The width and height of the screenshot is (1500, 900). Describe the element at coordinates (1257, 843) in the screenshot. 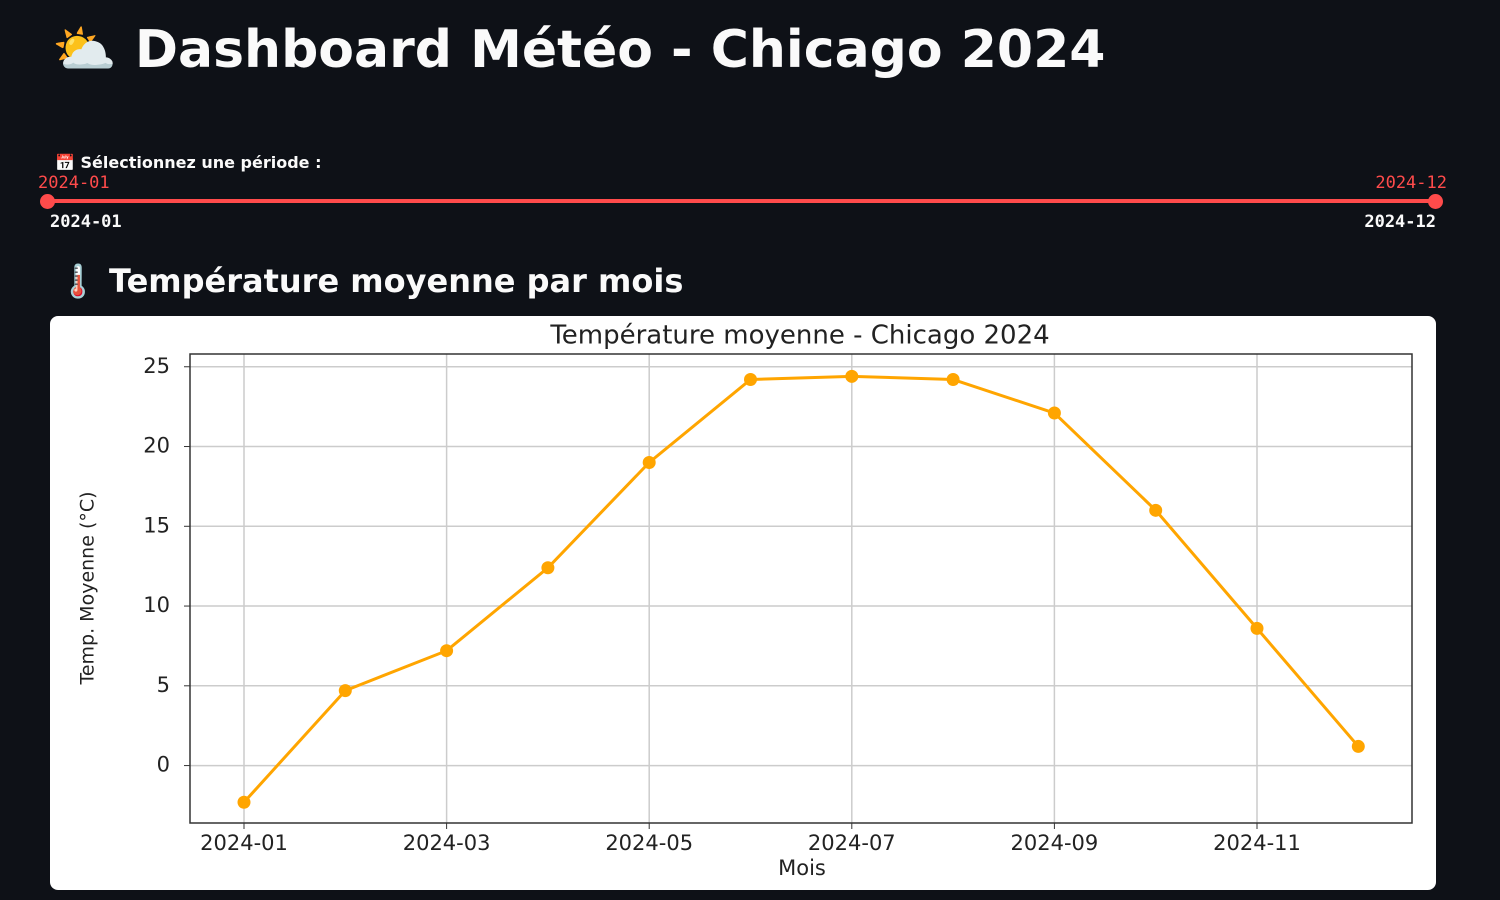

I see `x-tick-label: 2024-11` at that location.